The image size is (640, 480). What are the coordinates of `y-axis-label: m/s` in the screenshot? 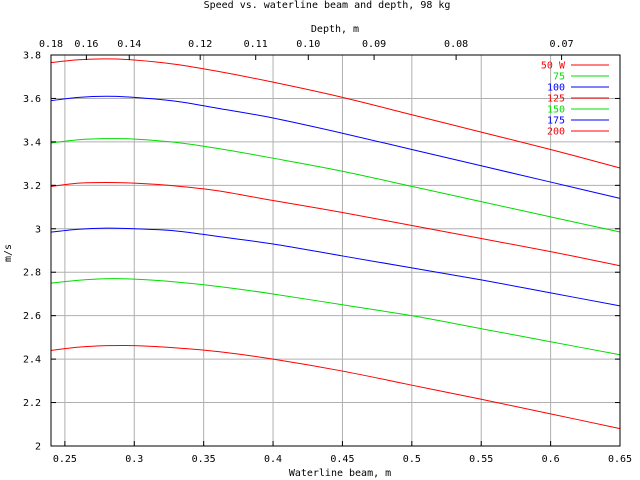 It's located at (8, 253).